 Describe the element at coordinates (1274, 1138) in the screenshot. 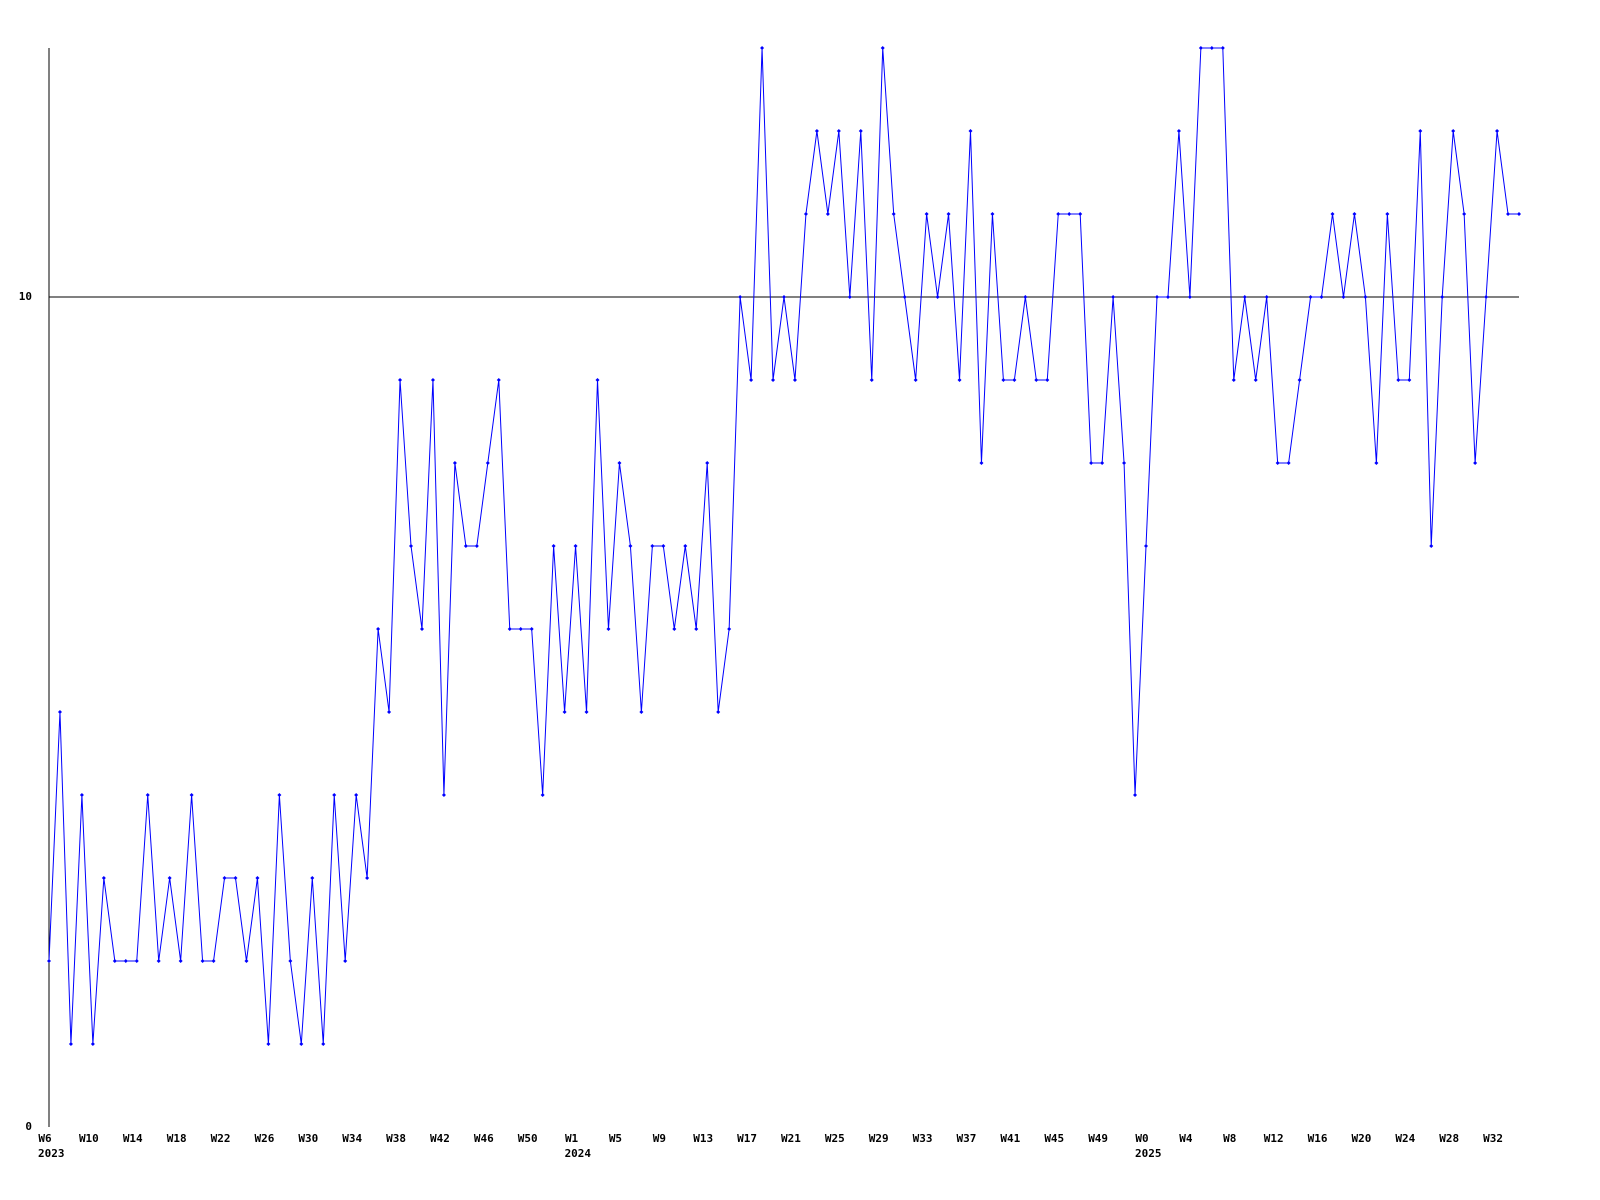

I see `x-tick-label: W12` at that location.